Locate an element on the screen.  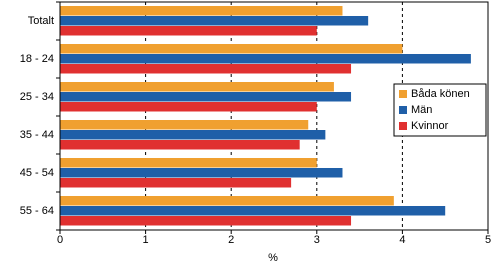
x-axis-label: % is located at coordinates (273, 258).